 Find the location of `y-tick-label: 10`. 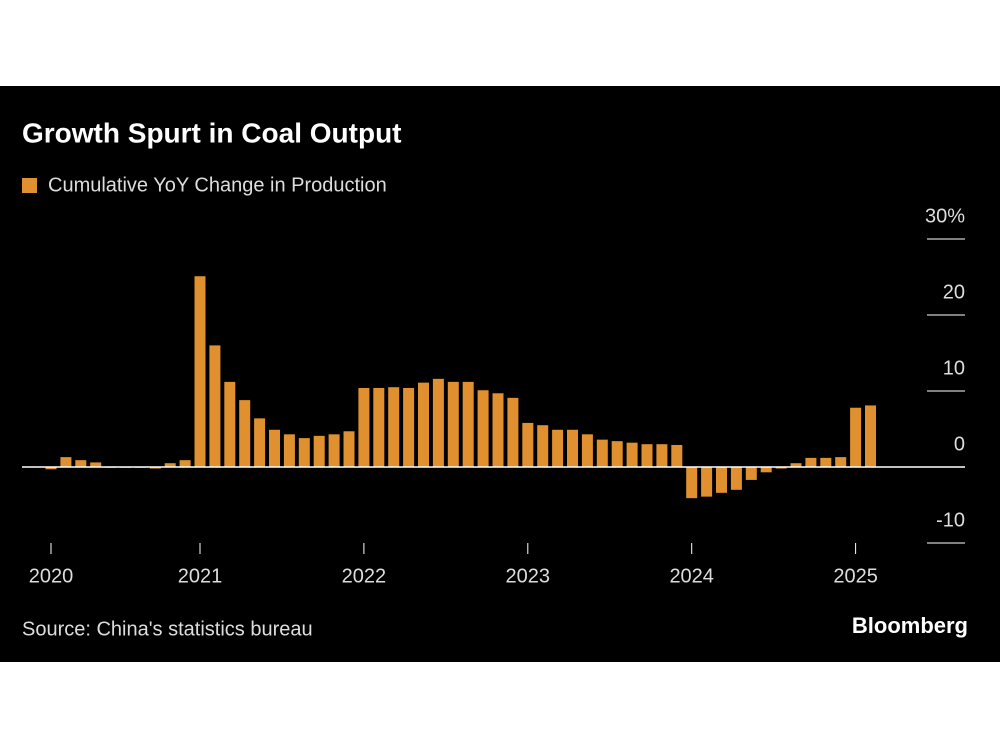

y-tick-label: 10 is located at coordinates (954, 368).